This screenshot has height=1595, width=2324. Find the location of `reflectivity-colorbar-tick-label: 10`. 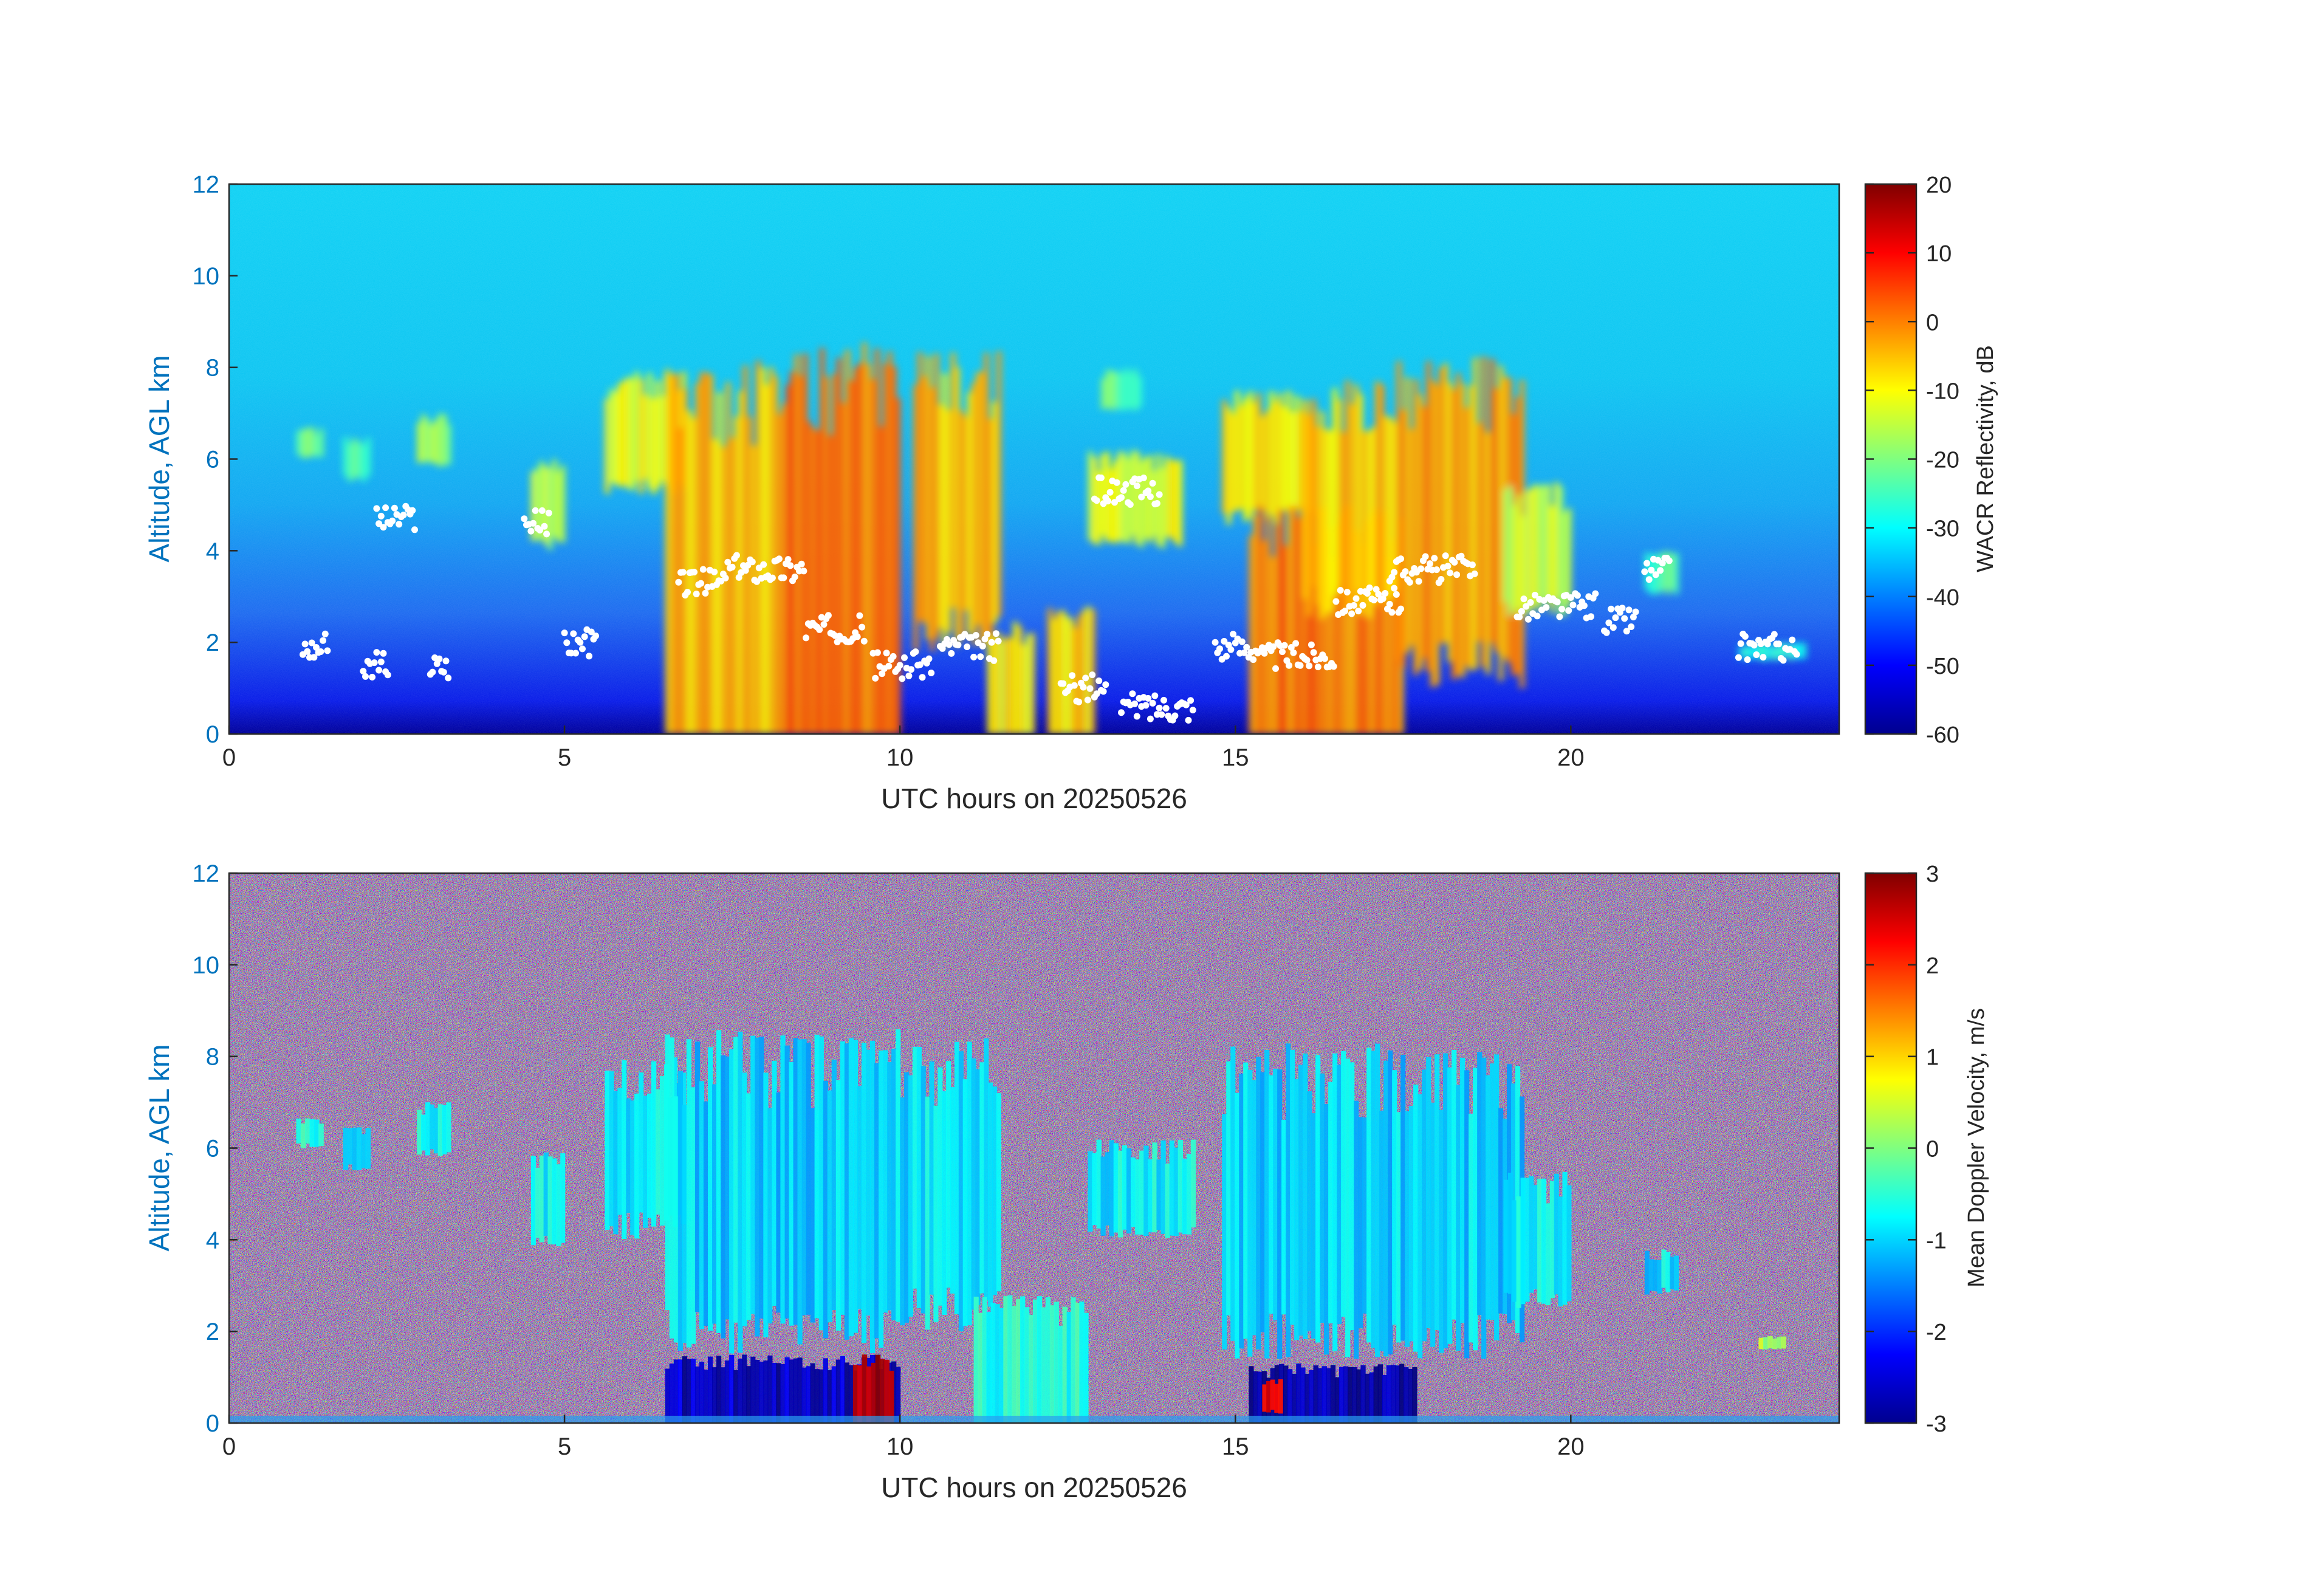

reflectivity-colorbar-tick-label: 10 is located at coordinates (1939, 254).